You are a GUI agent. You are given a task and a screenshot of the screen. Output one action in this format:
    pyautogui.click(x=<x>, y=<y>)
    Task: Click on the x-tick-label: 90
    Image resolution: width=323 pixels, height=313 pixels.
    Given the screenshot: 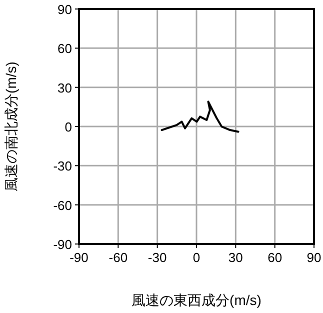 What is the action you would take?
    pyautogui.click(x=314, y=257)
    